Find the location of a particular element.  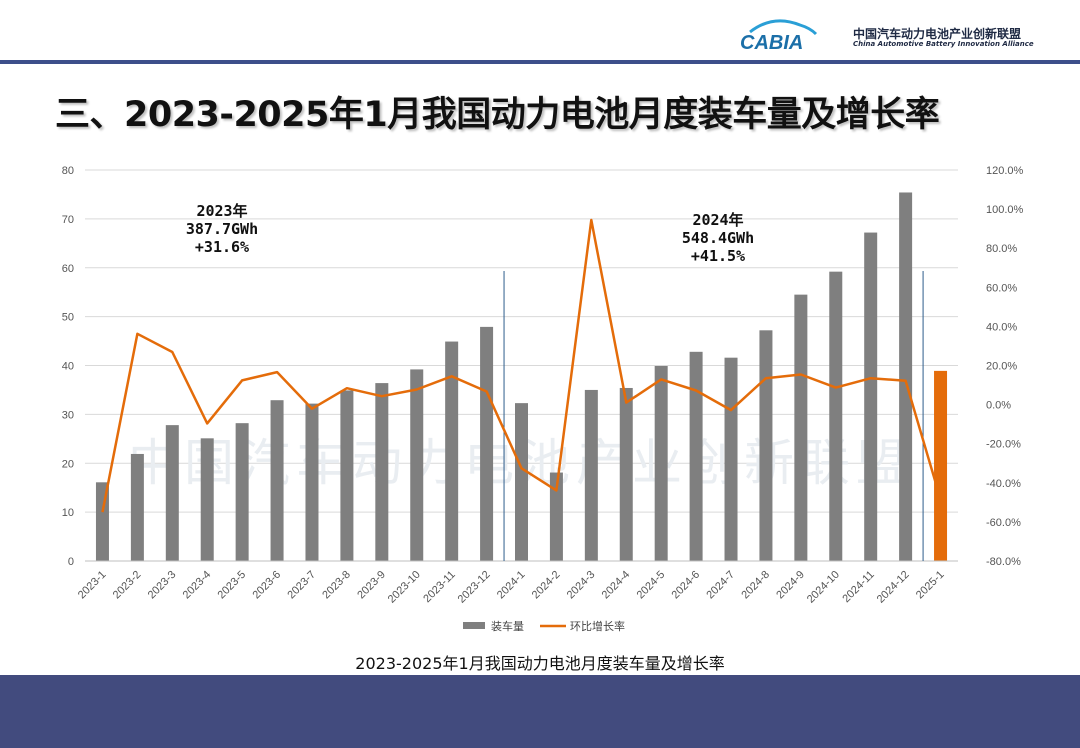

cabia-logo: CABIA is located at coordinates (779, 36).